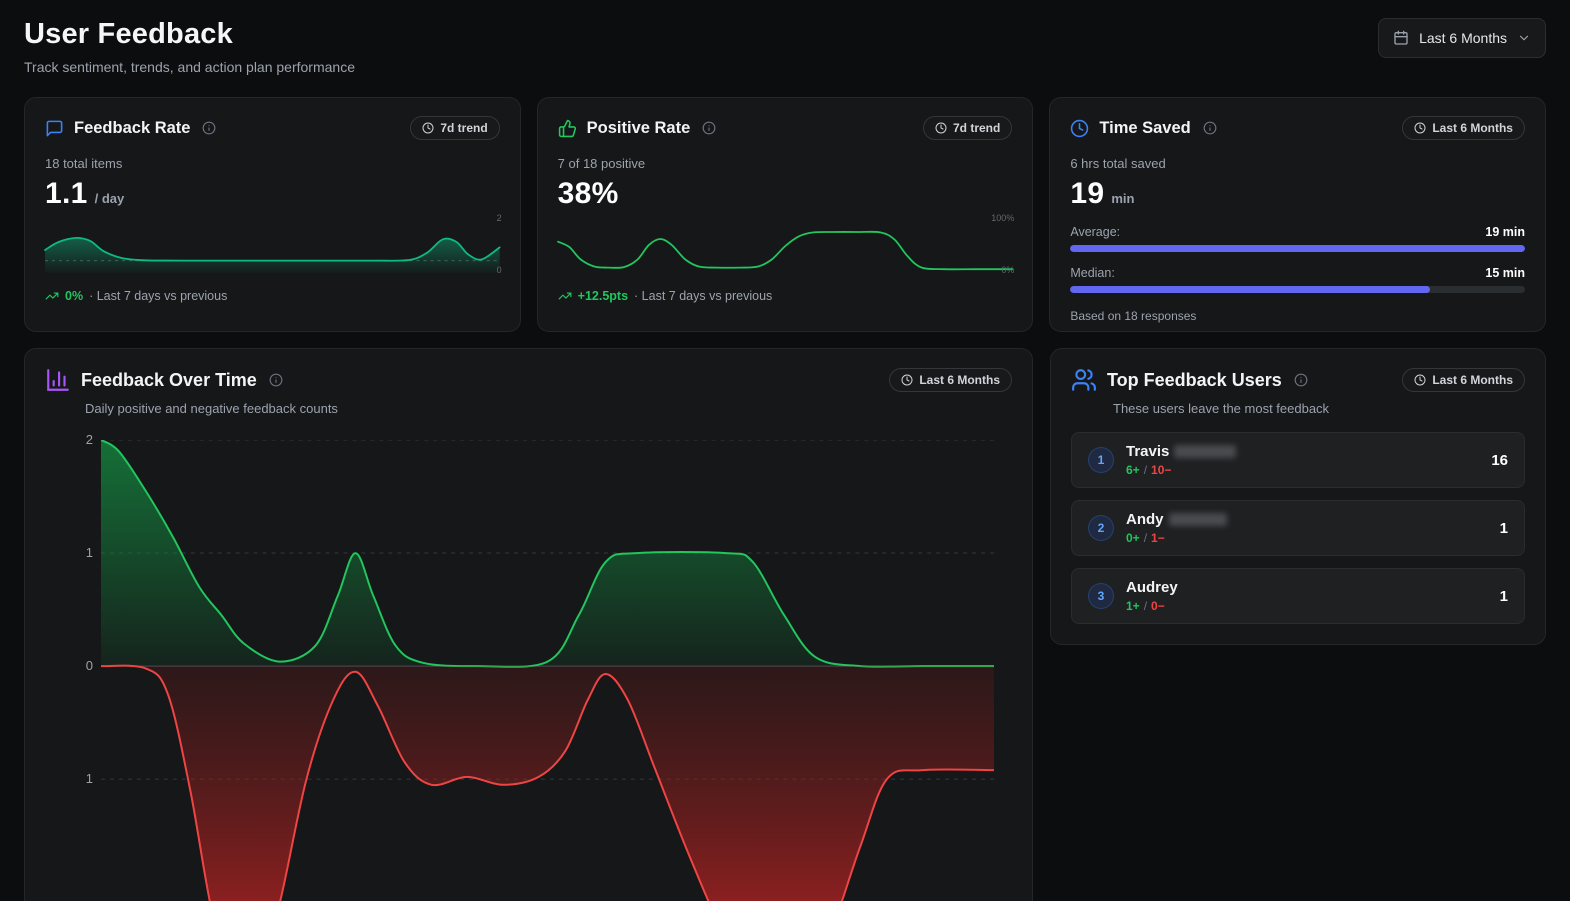 This screenshot has height=901, width=1570. Describe the element at coordinates (272, 194) in the screenshot. I see `feedback-rate-value: 1.1 / day` at that location.